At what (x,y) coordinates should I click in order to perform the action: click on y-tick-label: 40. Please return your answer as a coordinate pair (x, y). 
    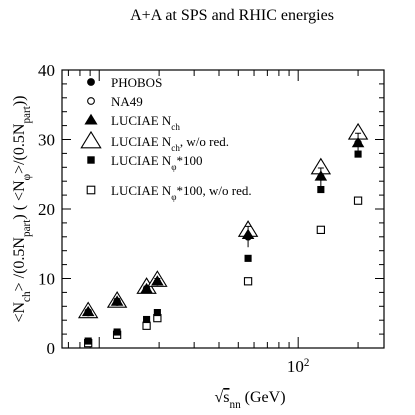
    Looking at the image, I should click on (46, 70).